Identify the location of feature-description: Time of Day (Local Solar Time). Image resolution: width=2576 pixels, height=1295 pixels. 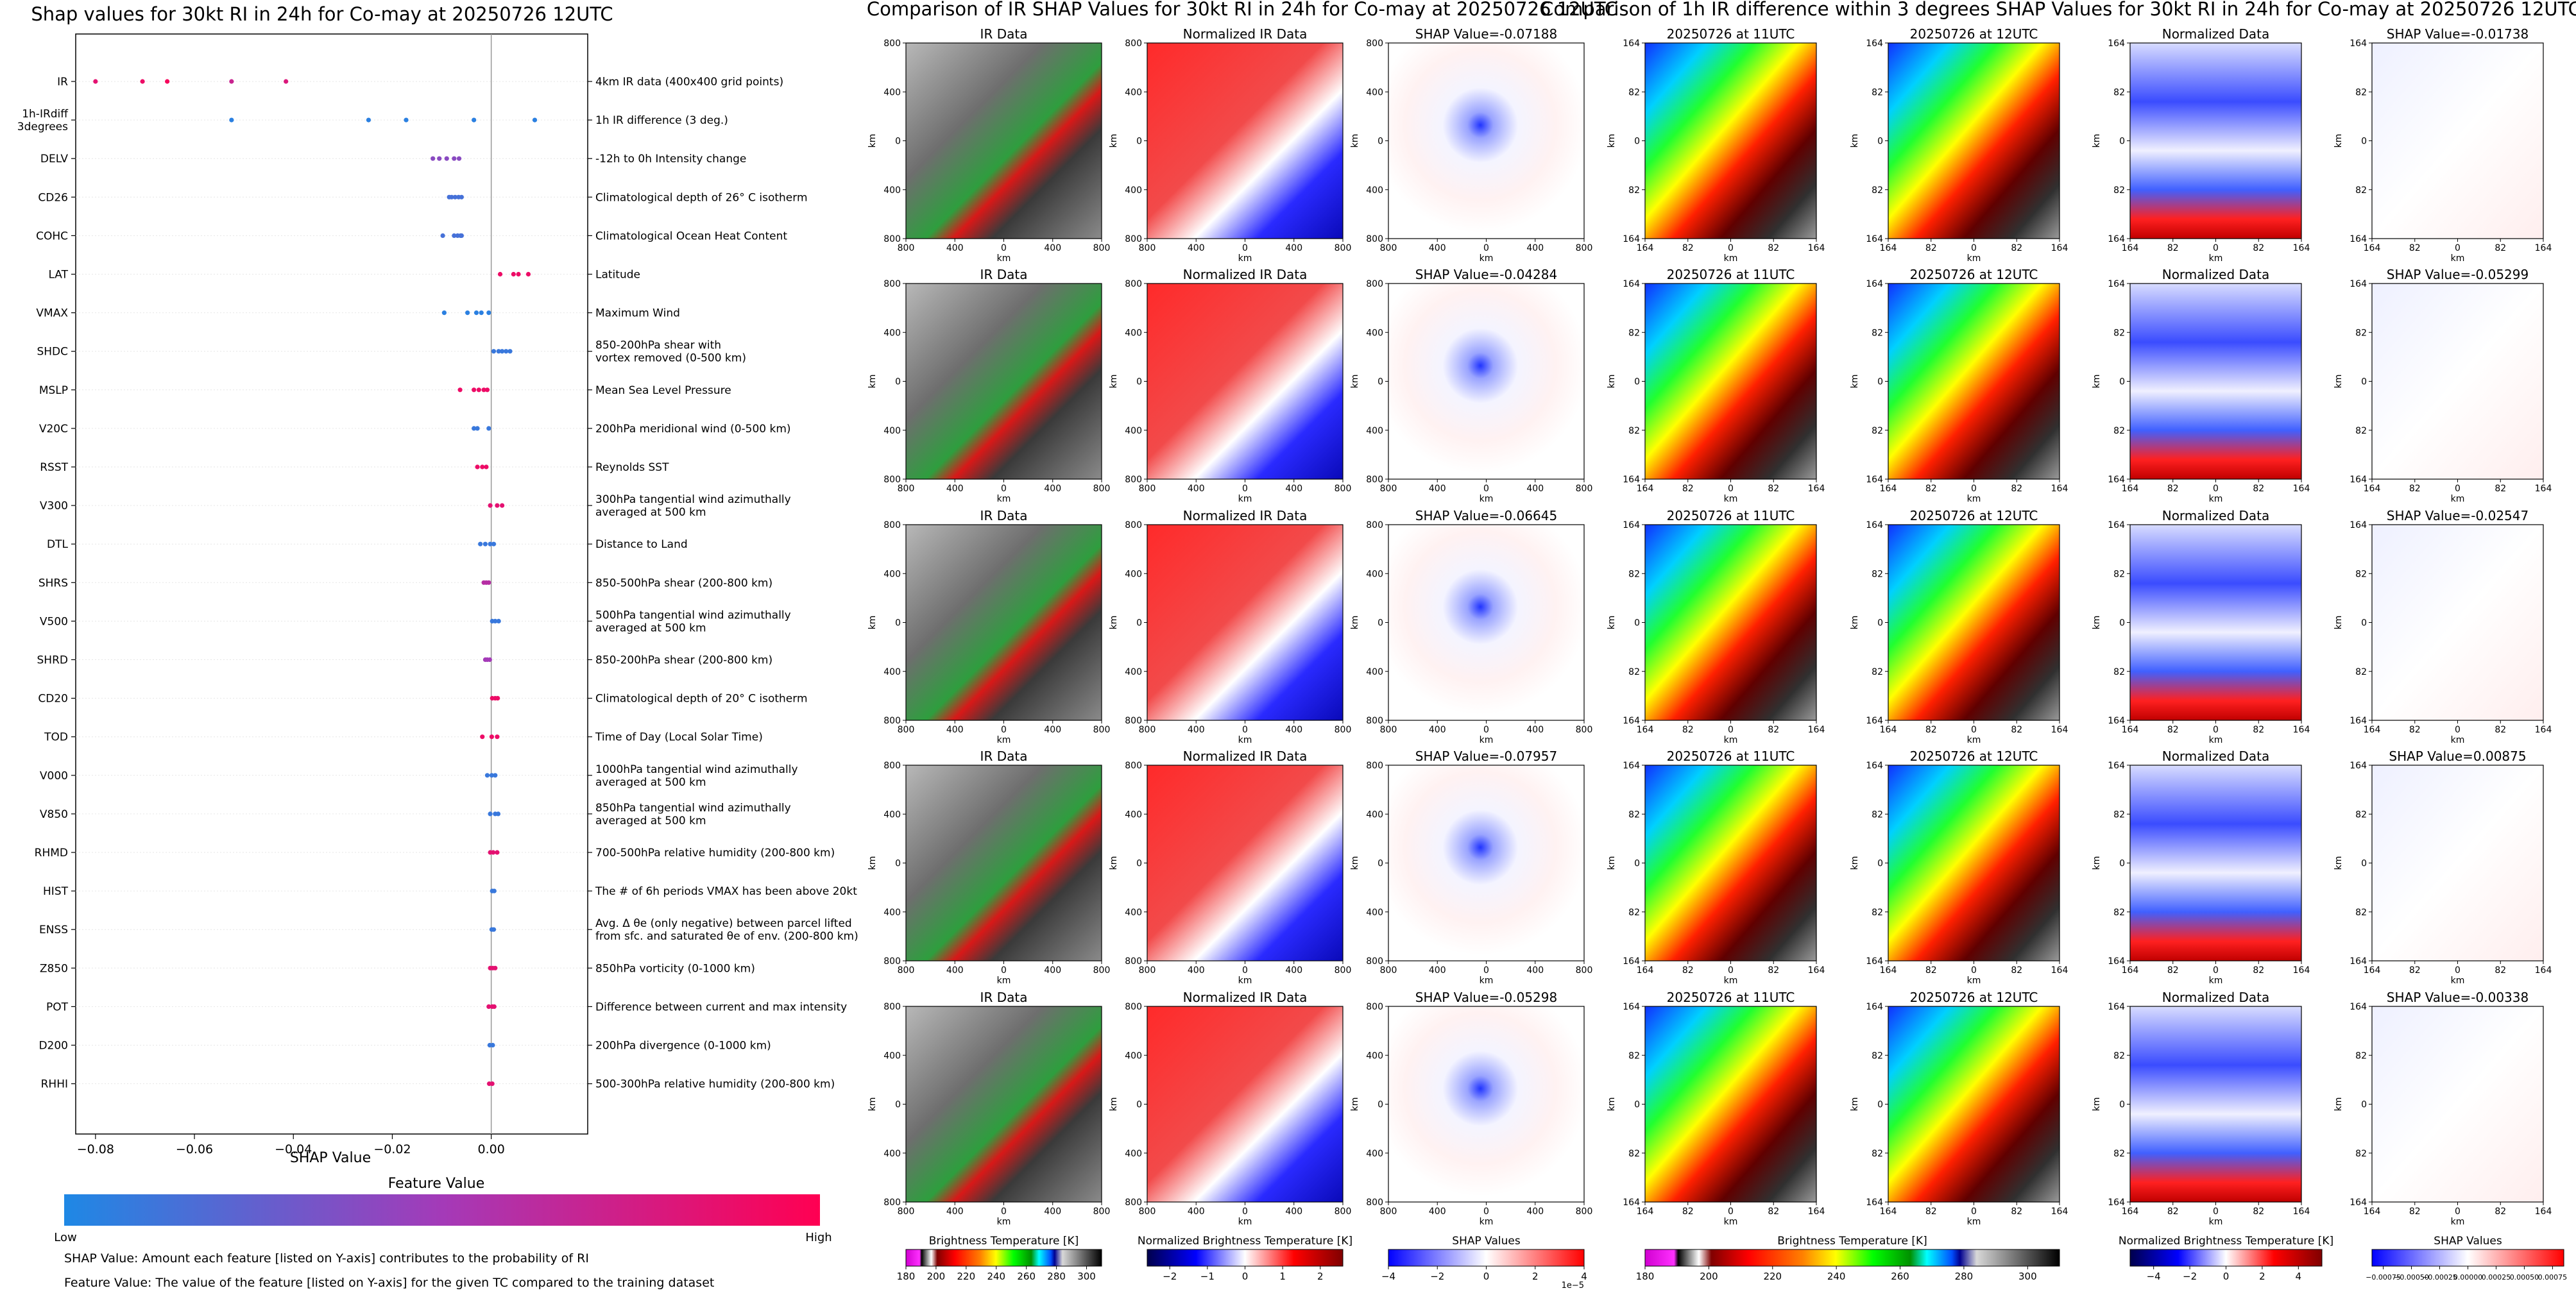
(679, 737).